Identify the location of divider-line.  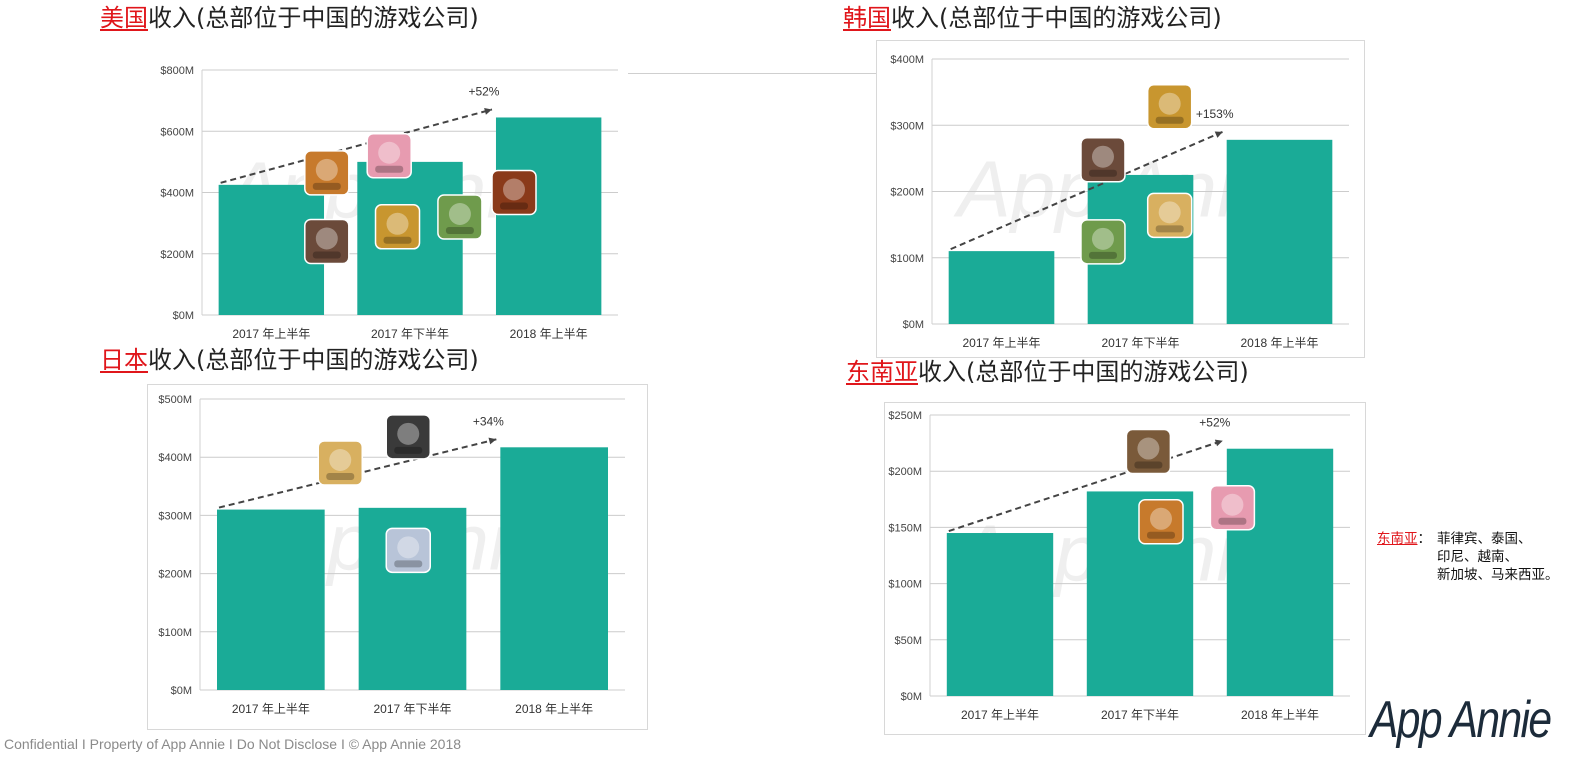
(752, 73).